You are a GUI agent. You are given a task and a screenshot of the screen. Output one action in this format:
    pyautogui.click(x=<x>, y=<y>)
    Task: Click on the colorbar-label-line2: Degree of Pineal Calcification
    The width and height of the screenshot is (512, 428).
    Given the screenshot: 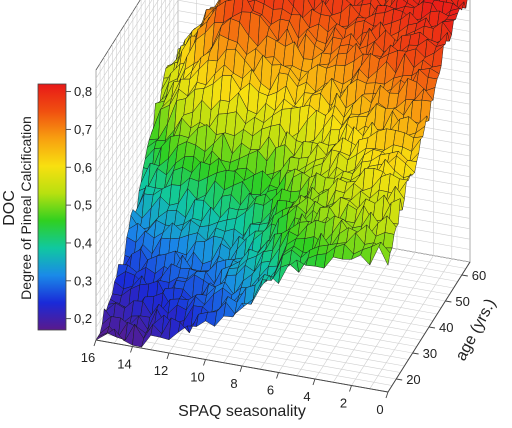 What is the action you would take?
    pyautogui.click(x=26, y=208)
    